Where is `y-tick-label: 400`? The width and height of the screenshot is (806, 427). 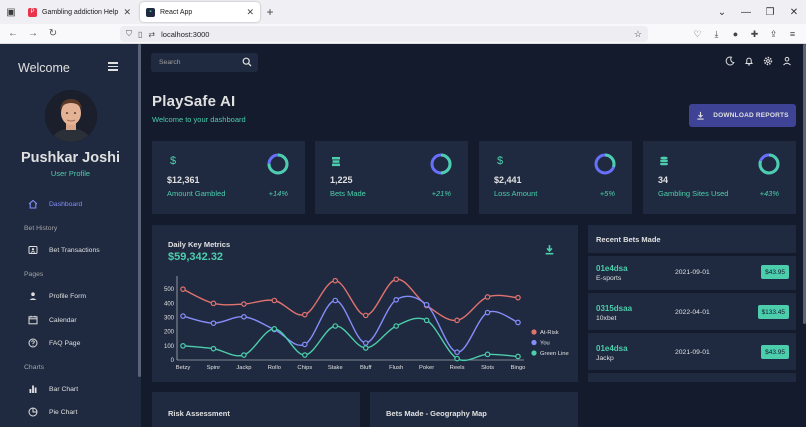 y-tick-label: 400 is located at coordinates (169, 304).